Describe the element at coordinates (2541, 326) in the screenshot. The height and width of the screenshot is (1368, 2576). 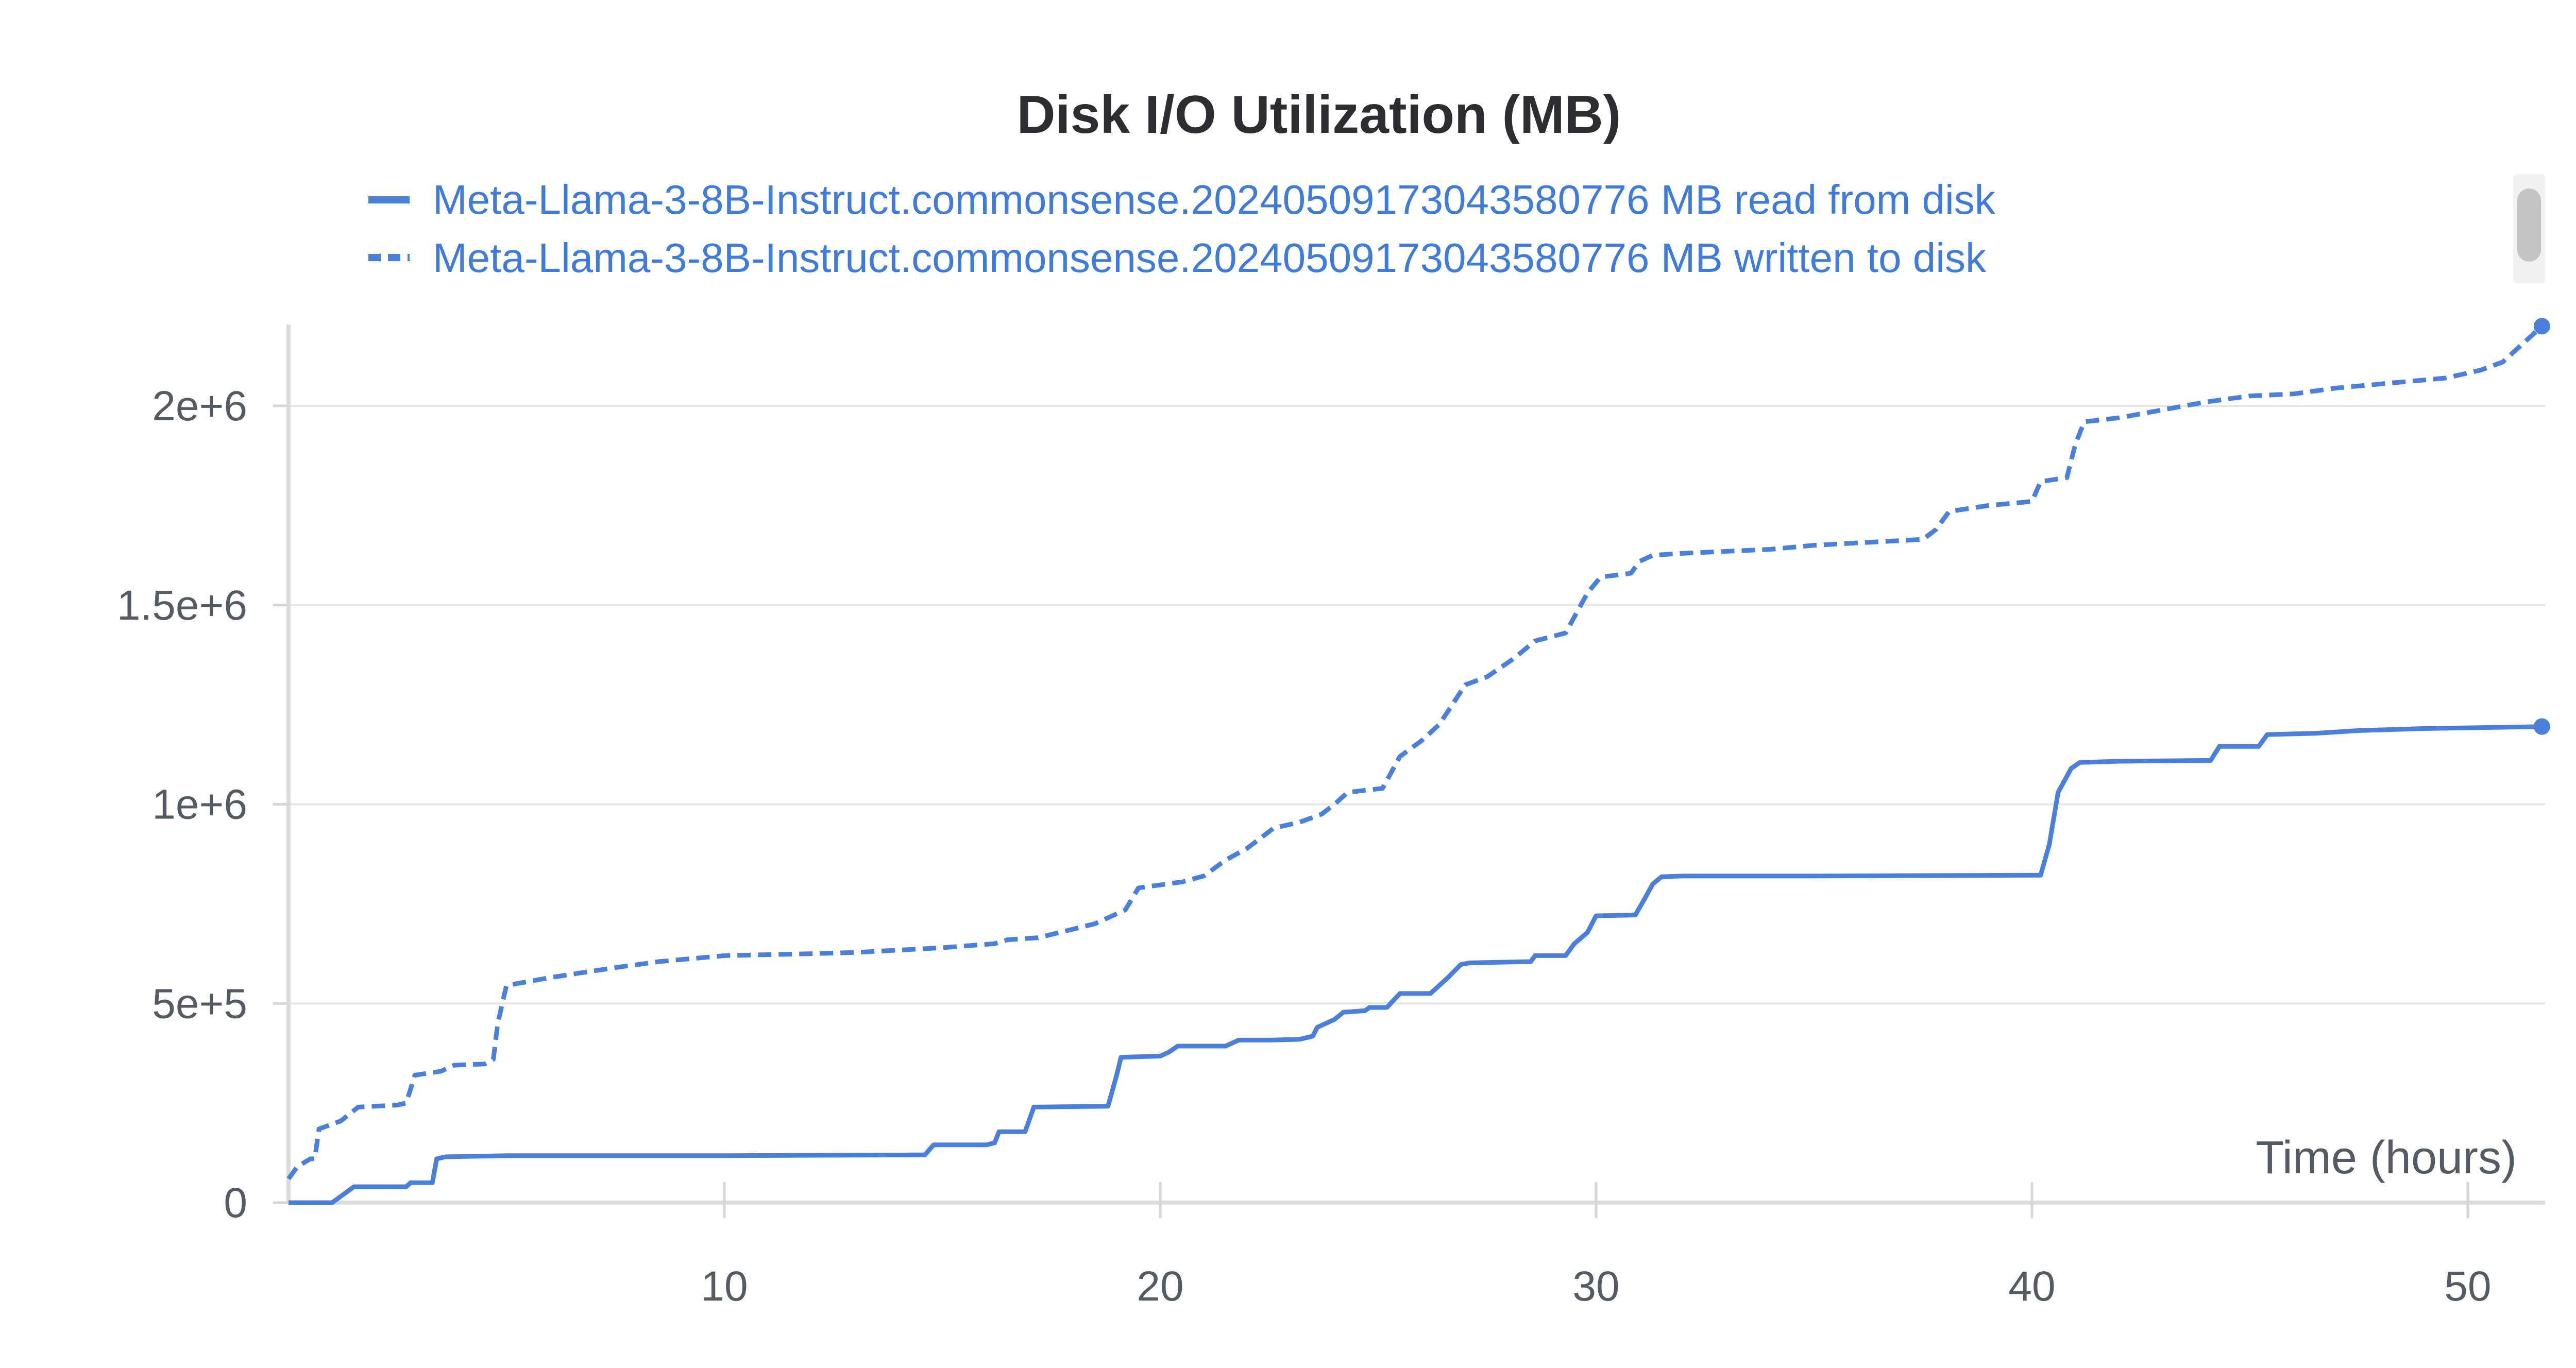
I see `series-end-marker-write` at that location.